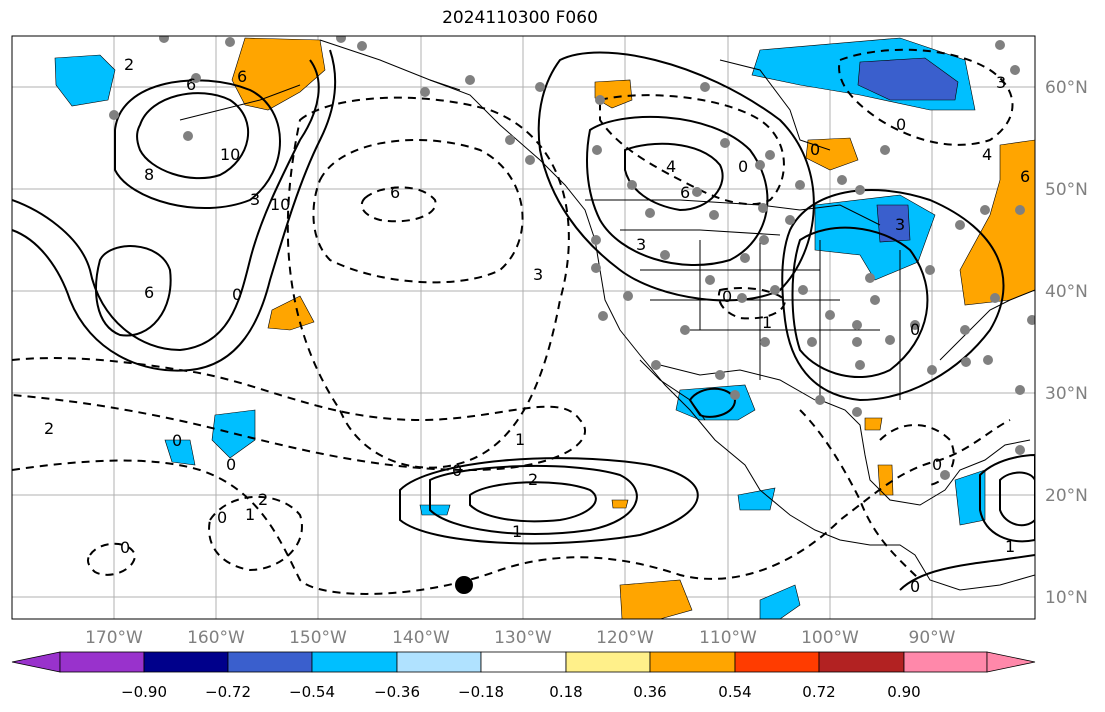 The image size is (1105, 712). Describe the element at coordinates (830, 638) in the screenshot. I see `lon-label: 100°W` at that location.